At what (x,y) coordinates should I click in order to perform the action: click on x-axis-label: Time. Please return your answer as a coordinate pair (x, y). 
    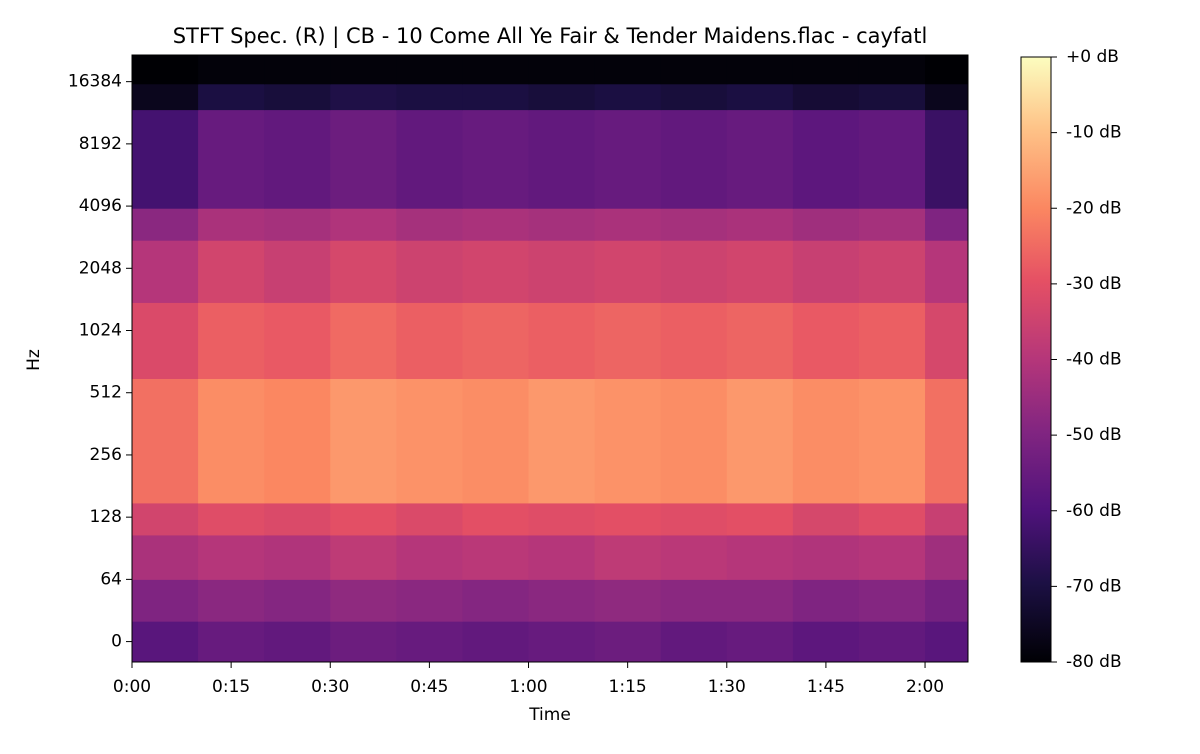
    Looking at the image, I should click on (549, 715).